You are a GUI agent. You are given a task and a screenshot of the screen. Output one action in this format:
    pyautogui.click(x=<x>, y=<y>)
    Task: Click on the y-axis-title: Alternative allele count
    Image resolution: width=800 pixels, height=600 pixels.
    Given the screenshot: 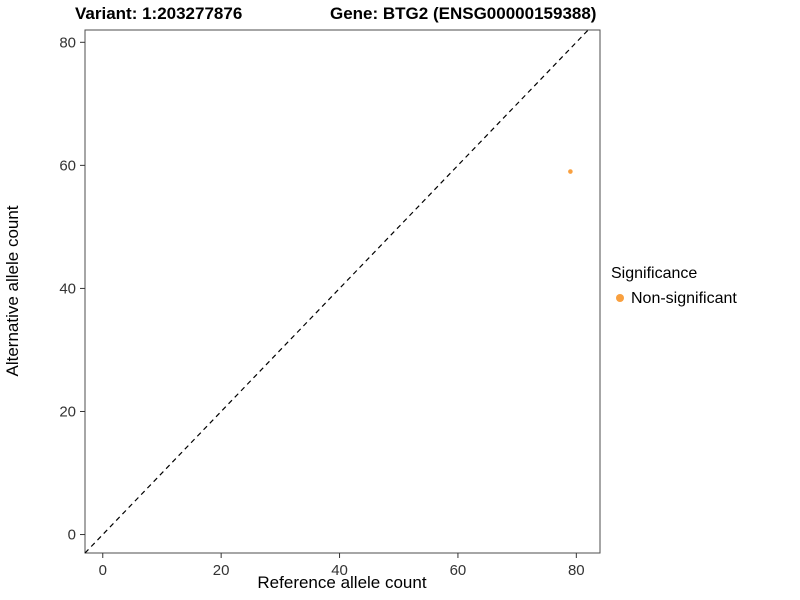 What is the action you would take?
    pyautogui.click(x=12, y=290)
    